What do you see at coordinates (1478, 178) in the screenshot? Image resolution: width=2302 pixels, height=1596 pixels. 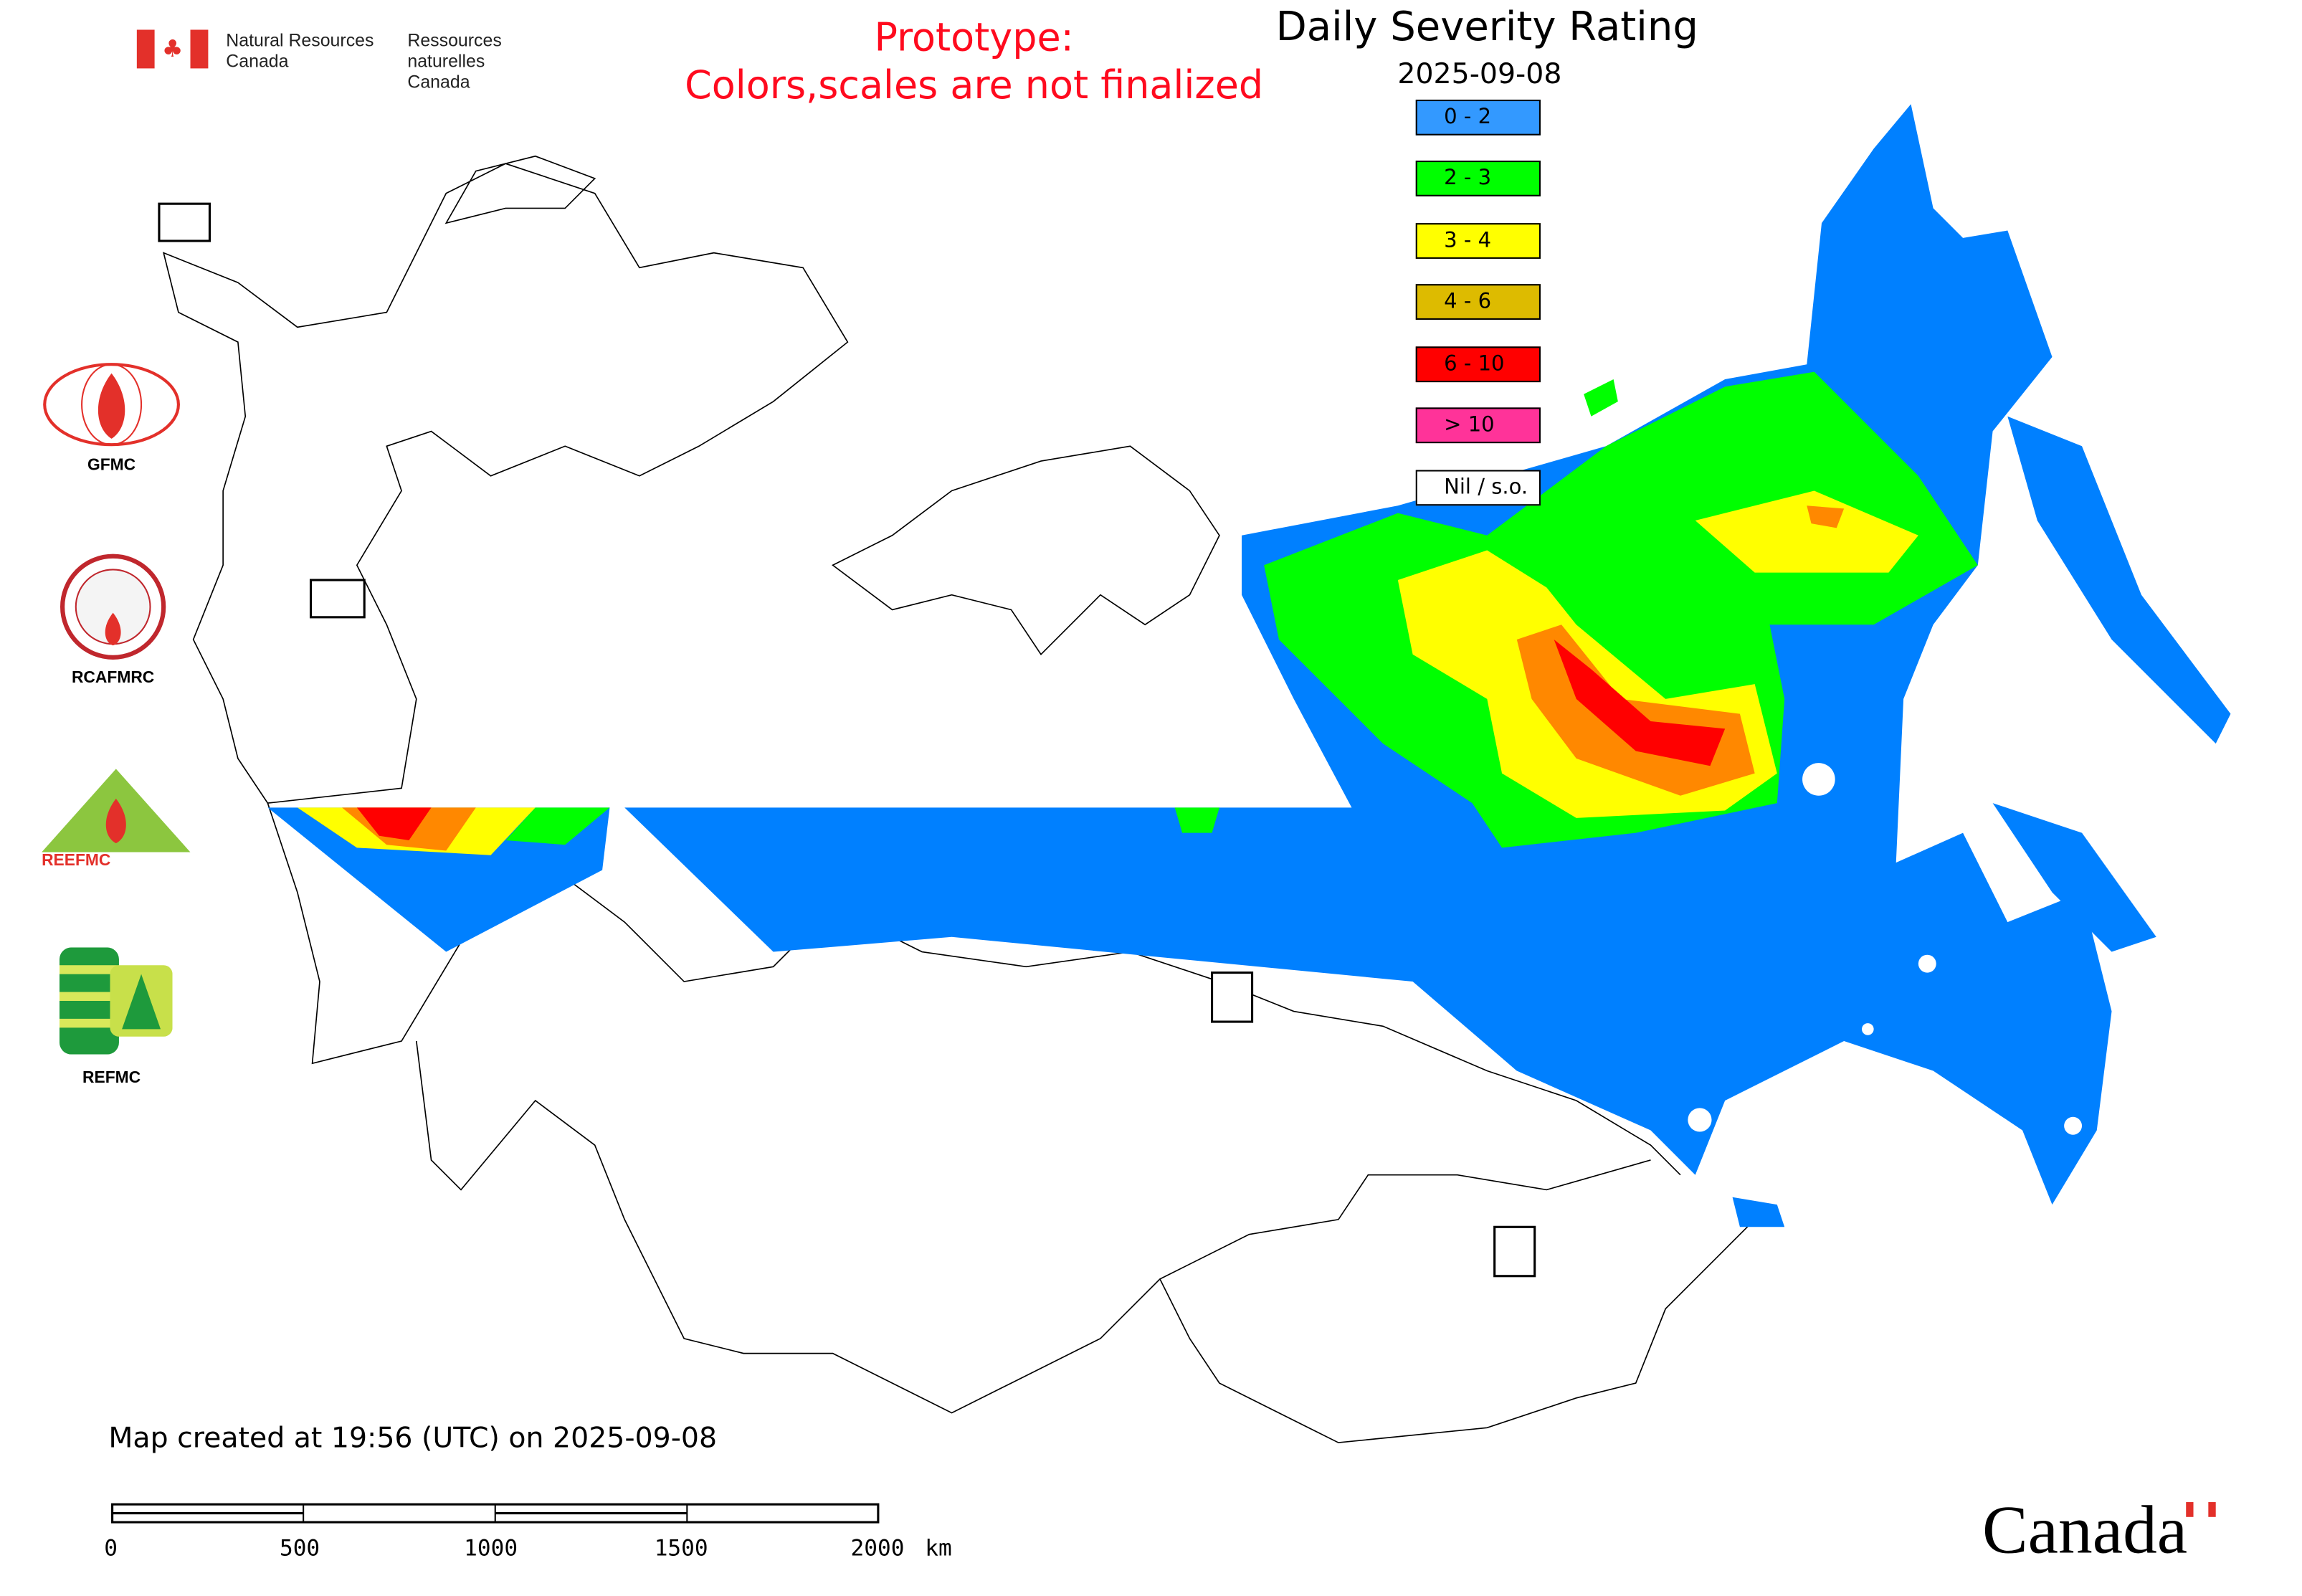 I see `legend-item-2-3: 2 - 3` at bounding box center [1478, 178].